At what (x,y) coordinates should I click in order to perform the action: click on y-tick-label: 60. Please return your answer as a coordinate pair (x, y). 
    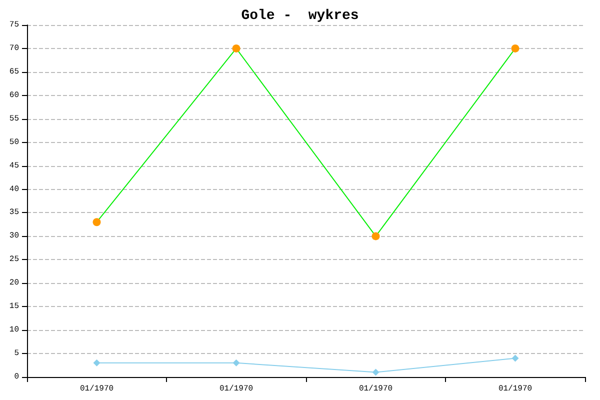
    Looking at the image, I should click on (14, 95).